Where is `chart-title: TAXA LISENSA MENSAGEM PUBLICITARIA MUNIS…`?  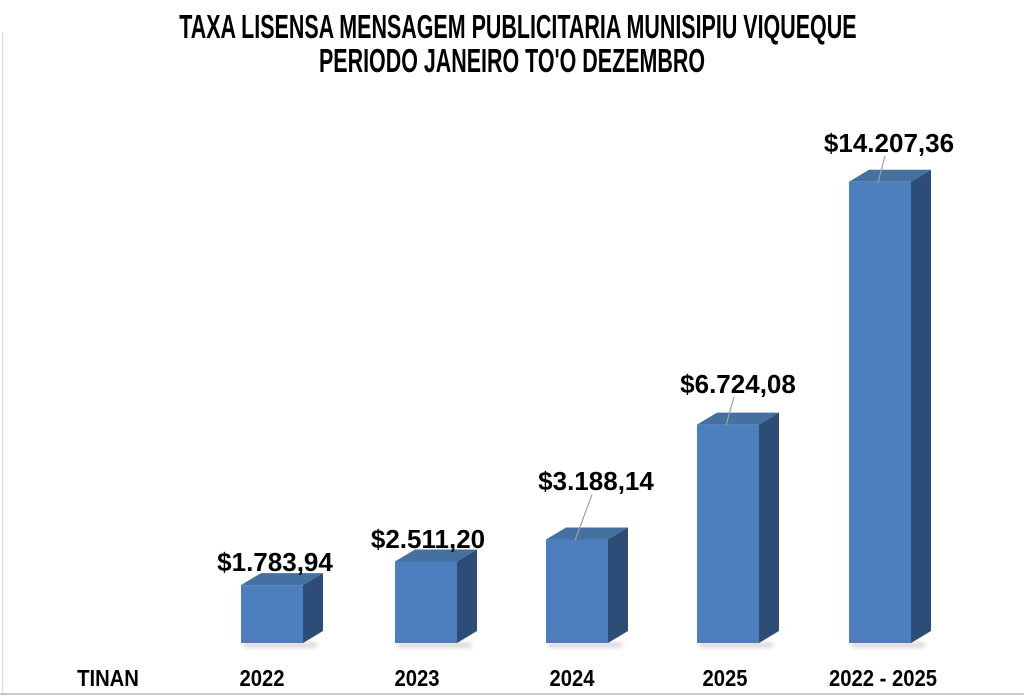 chart-title: TAXA LISENSA MENSAGEM PUBLICITARIA MUNIS… is located at coordinates (512, 44).